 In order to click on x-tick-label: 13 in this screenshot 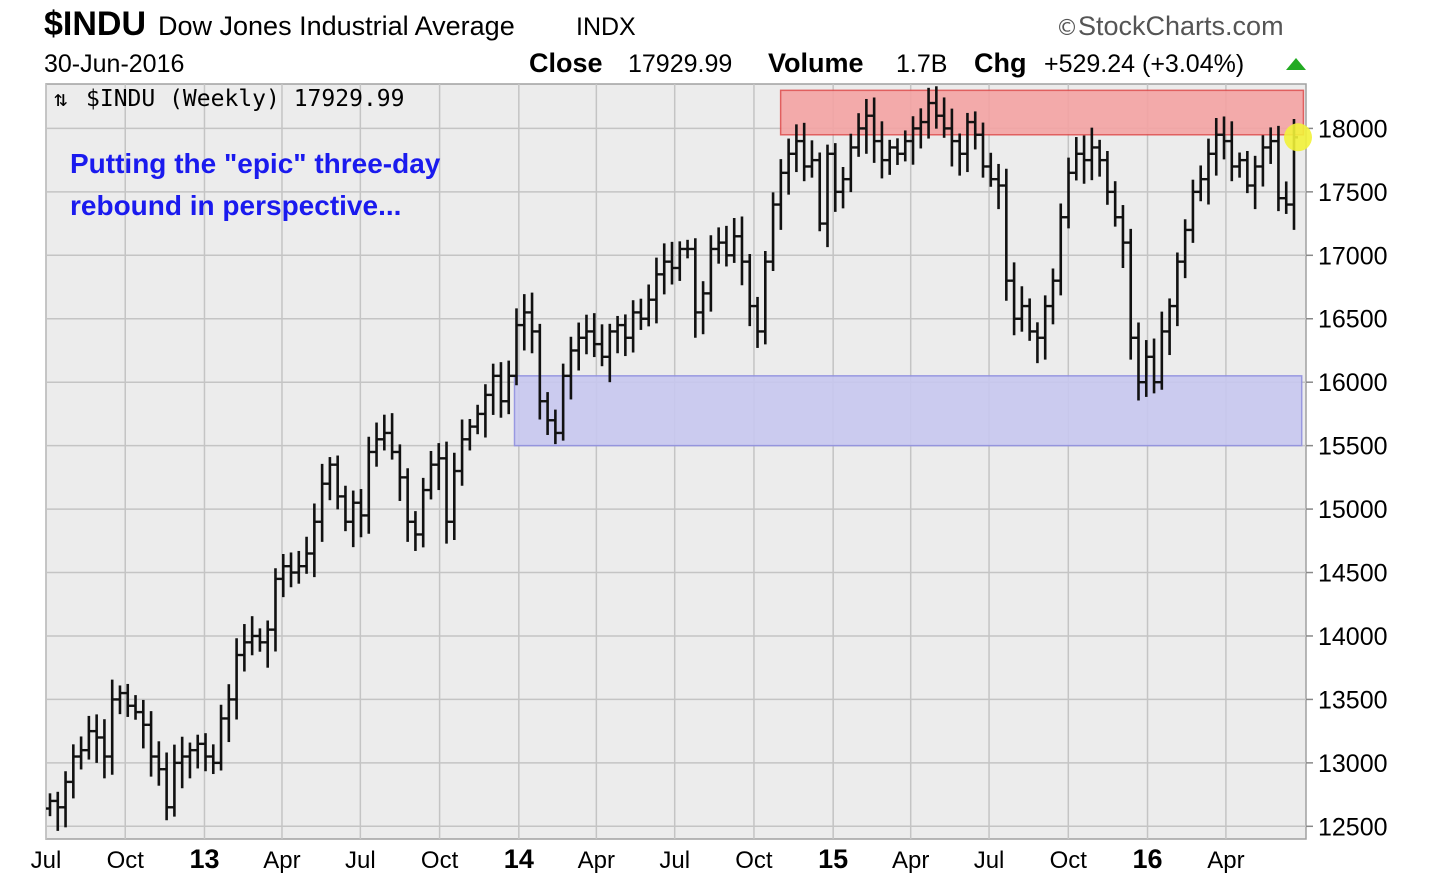, I will do `click(204, 859)`.